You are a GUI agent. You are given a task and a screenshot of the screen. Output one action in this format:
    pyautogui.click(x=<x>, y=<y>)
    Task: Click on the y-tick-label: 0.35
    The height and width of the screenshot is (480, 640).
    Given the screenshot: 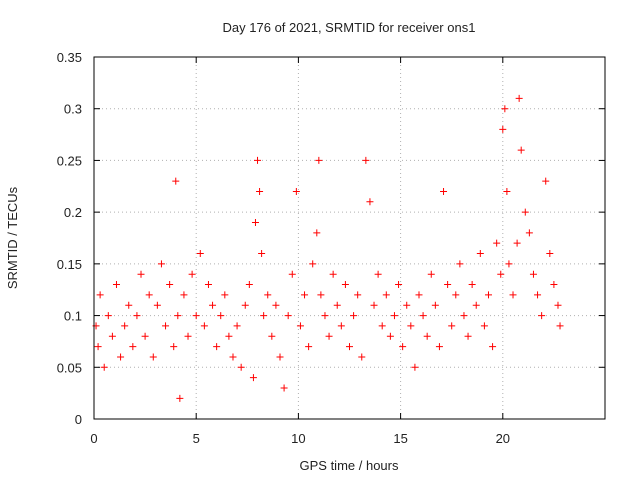 What is the action you would take?
    pyautogui.click(x=69, y=57)
    